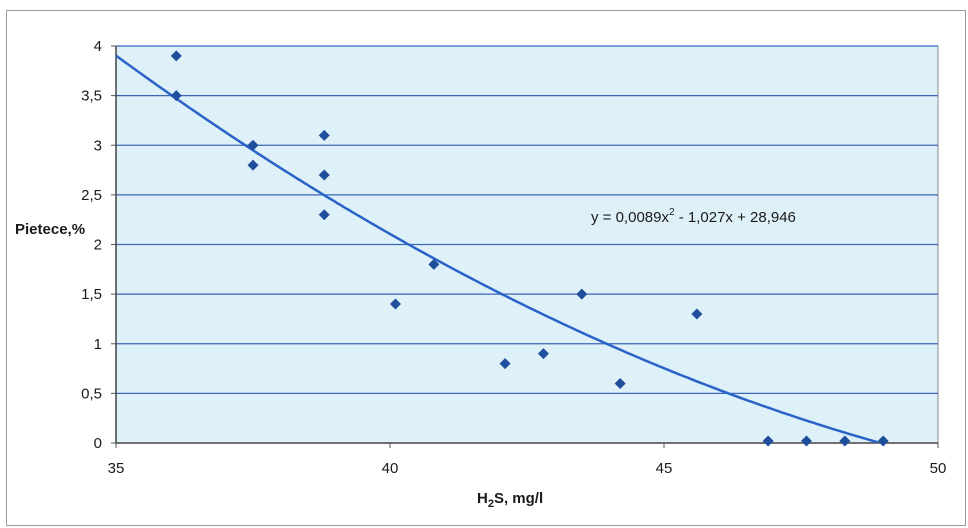  I want to click on x-tick-label: 45, so click(664, 468).